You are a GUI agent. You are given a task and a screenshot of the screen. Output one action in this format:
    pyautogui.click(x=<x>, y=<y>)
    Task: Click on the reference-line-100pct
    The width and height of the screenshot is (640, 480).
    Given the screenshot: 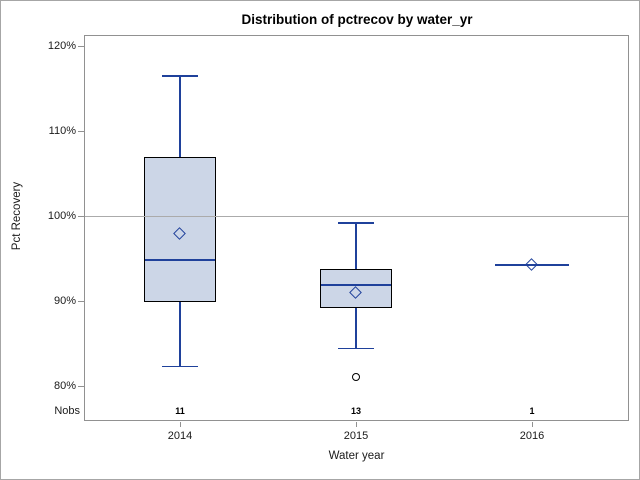 What is the action you would take?
    pyautogui.click(x=356, y=217)
    